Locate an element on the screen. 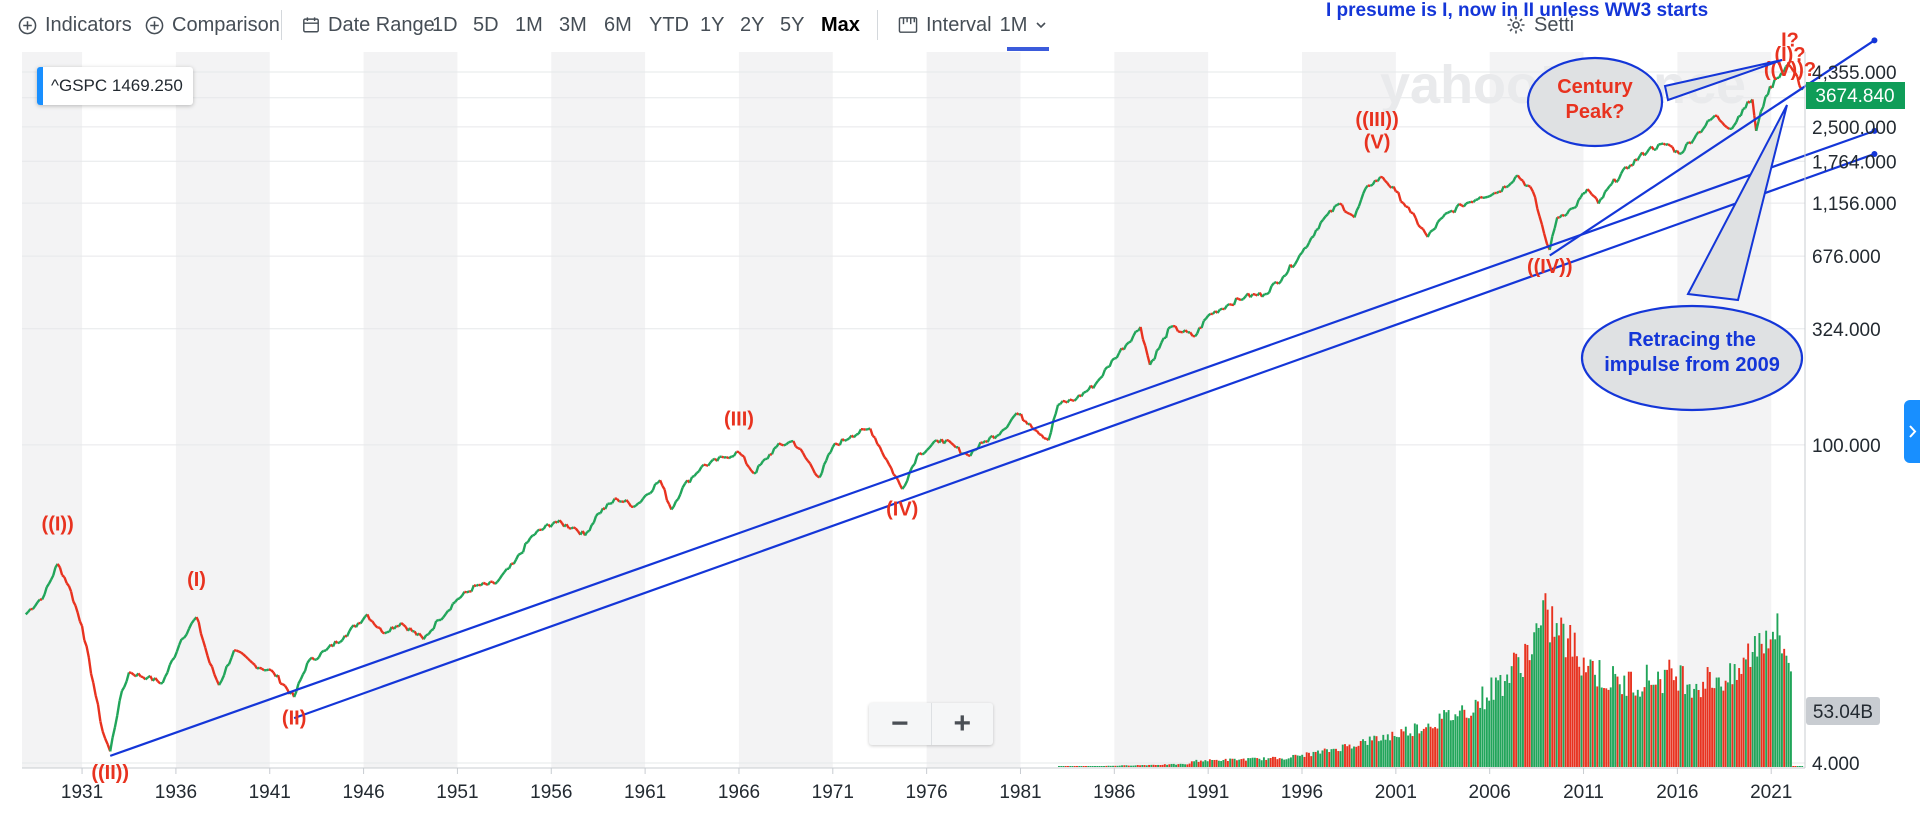 The image size is (1920, 821). interval-dropdown: Interval 1M is located at coordinates (972, 25).